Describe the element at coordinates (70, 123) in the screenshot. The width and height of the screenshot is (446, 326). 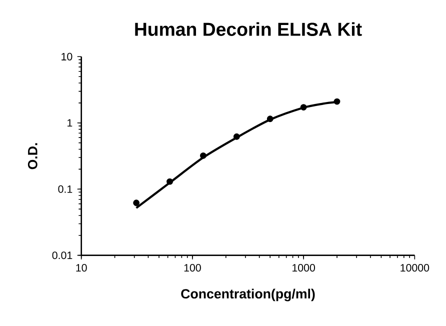
I see `y-tick-label: 1` at that location.